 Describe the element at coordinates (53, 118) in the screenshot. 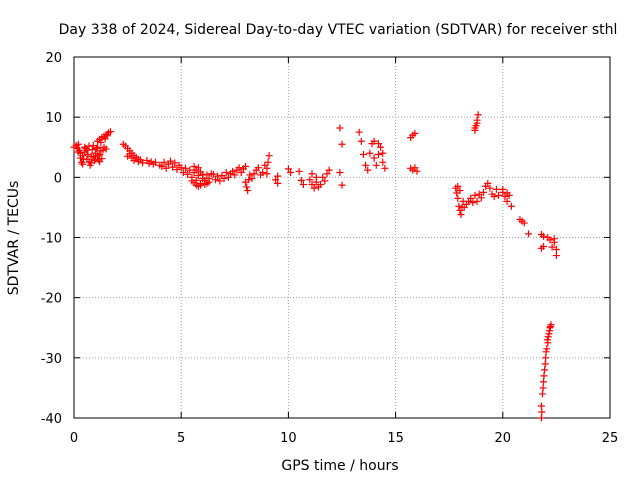

I see `y-tick-label: 10` at that location.